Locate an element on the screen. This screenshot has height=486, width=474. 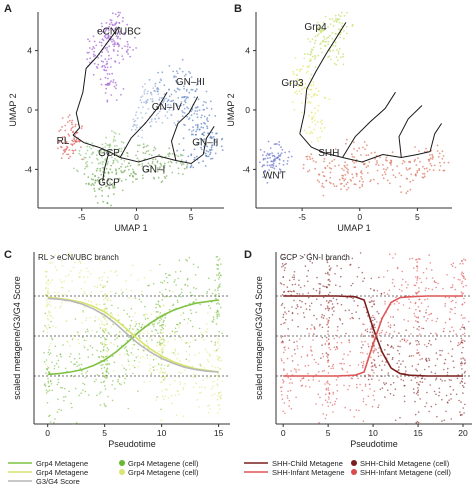
series-line is located at coordinates (133, 334).